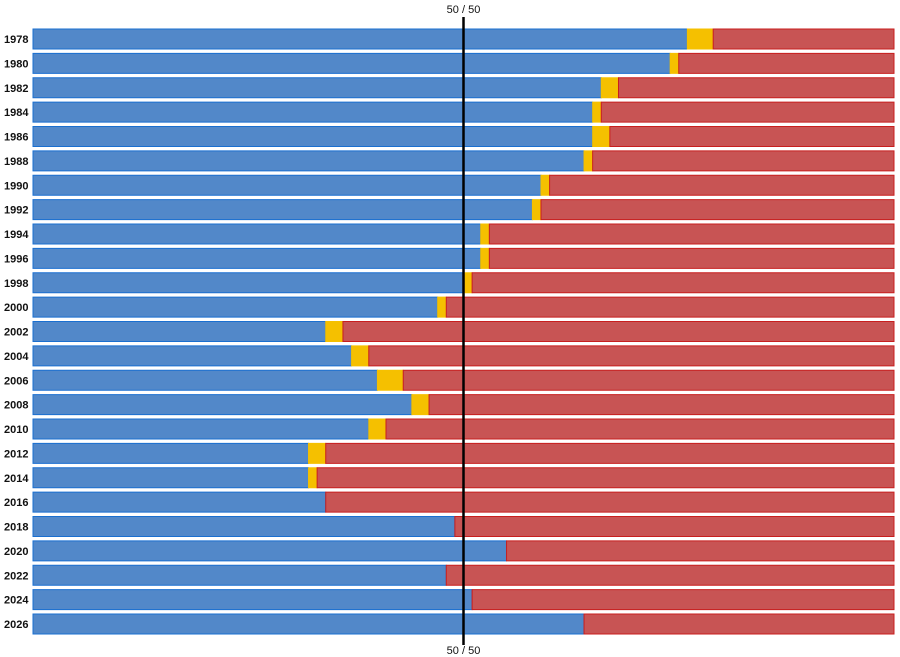  Describe the element at coordinates (674, 63) in the screenshot. I see `bar-segment-1980-yellow` at that location.